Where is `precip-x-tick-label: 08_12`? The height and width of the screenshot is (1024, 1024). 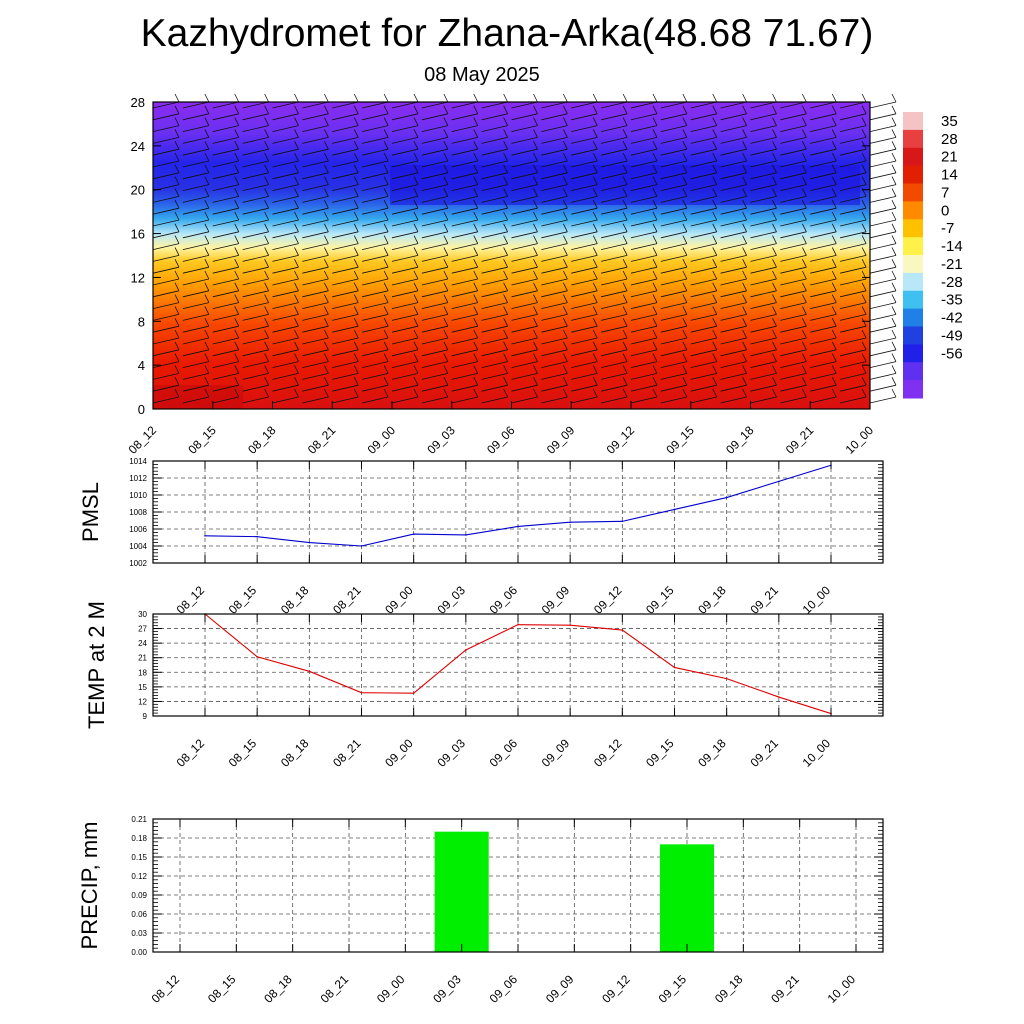
precip-x-tick-label: 08_12 is located at coordinates (166, 989).